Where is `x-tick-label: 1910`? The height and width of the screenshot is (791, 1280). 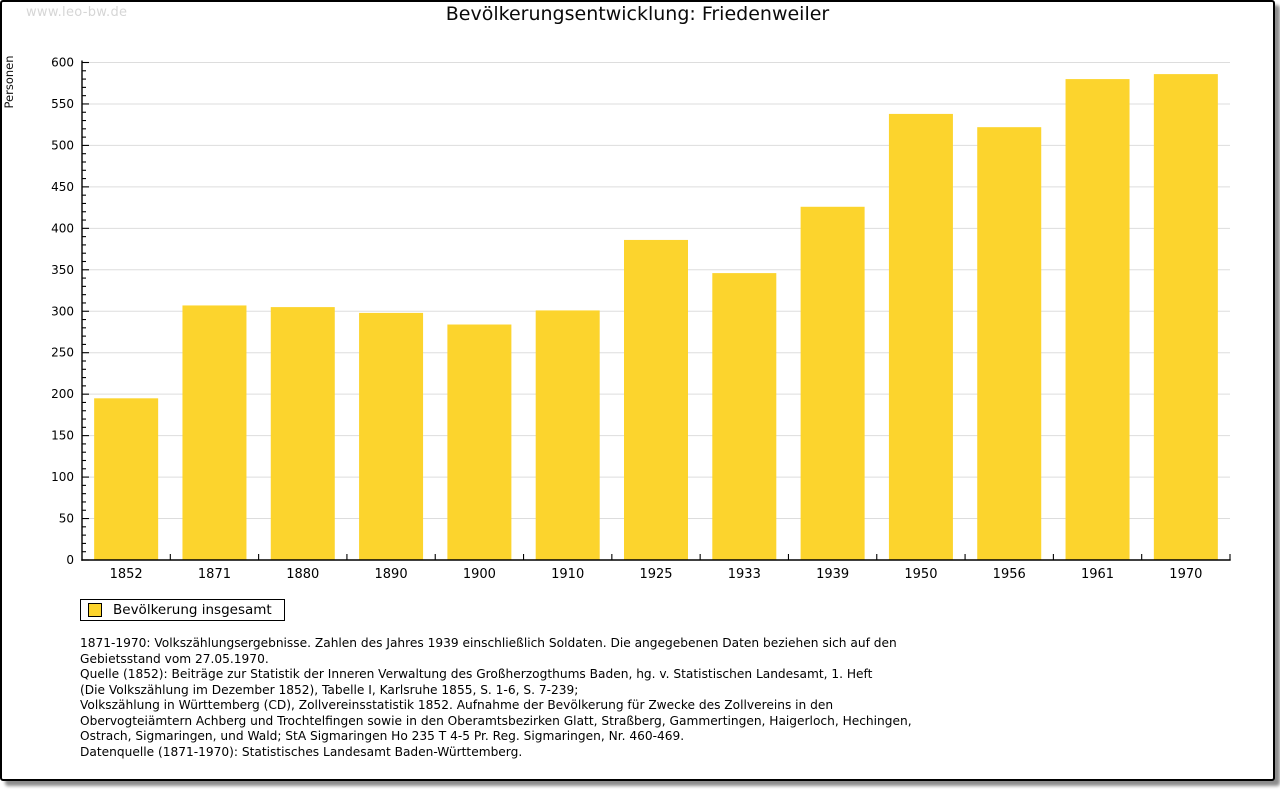 x-tick-label: 1910 is located at coordinates (567, 574).